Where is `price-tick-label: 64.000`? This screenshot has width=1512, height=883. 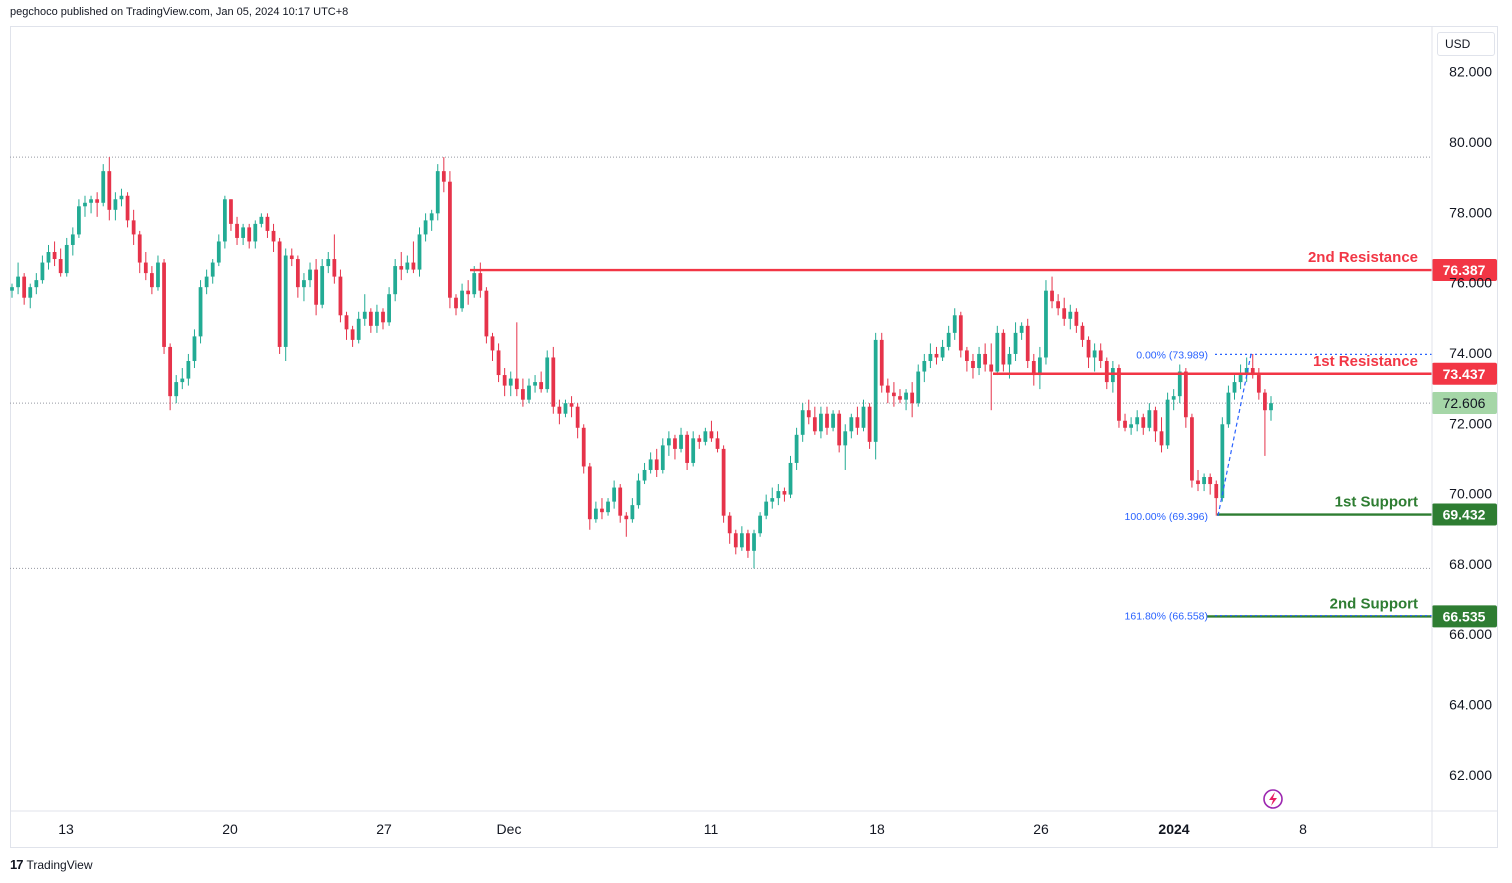
price-tick-label: 64.000 is located at coordinates (1470, 705).